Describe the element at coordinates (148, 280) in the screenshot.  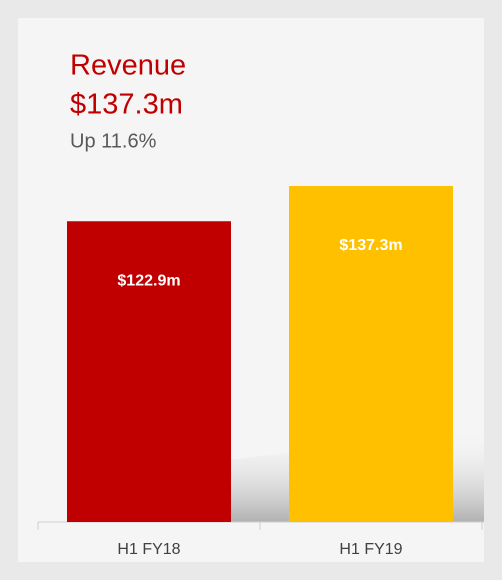
I see `data-label: $122.9m` at that location.